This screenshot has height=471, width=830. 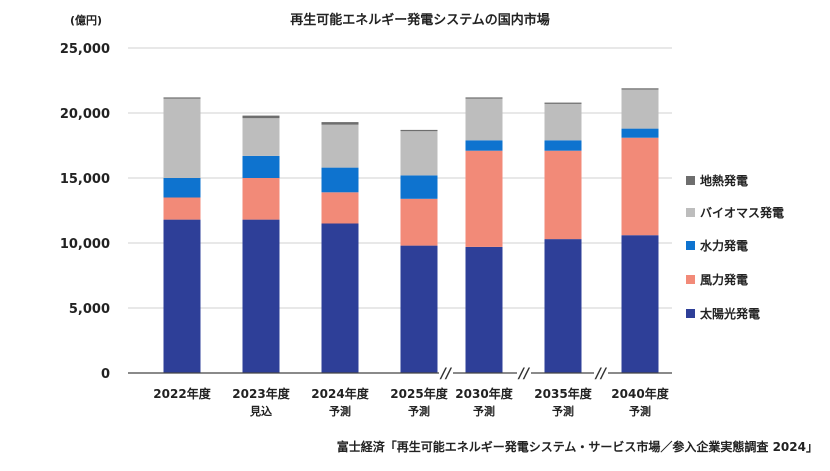 I want to click on legend-label: 風力発電, so click(x=724, y=279).